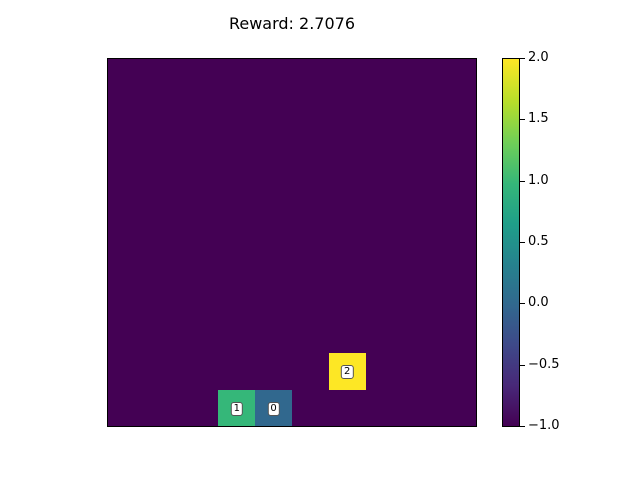 Image resolution: width=640 pixels, height=480 pixels. I want to click on colorbar-tick-label: 1.0, so click(538, 180).